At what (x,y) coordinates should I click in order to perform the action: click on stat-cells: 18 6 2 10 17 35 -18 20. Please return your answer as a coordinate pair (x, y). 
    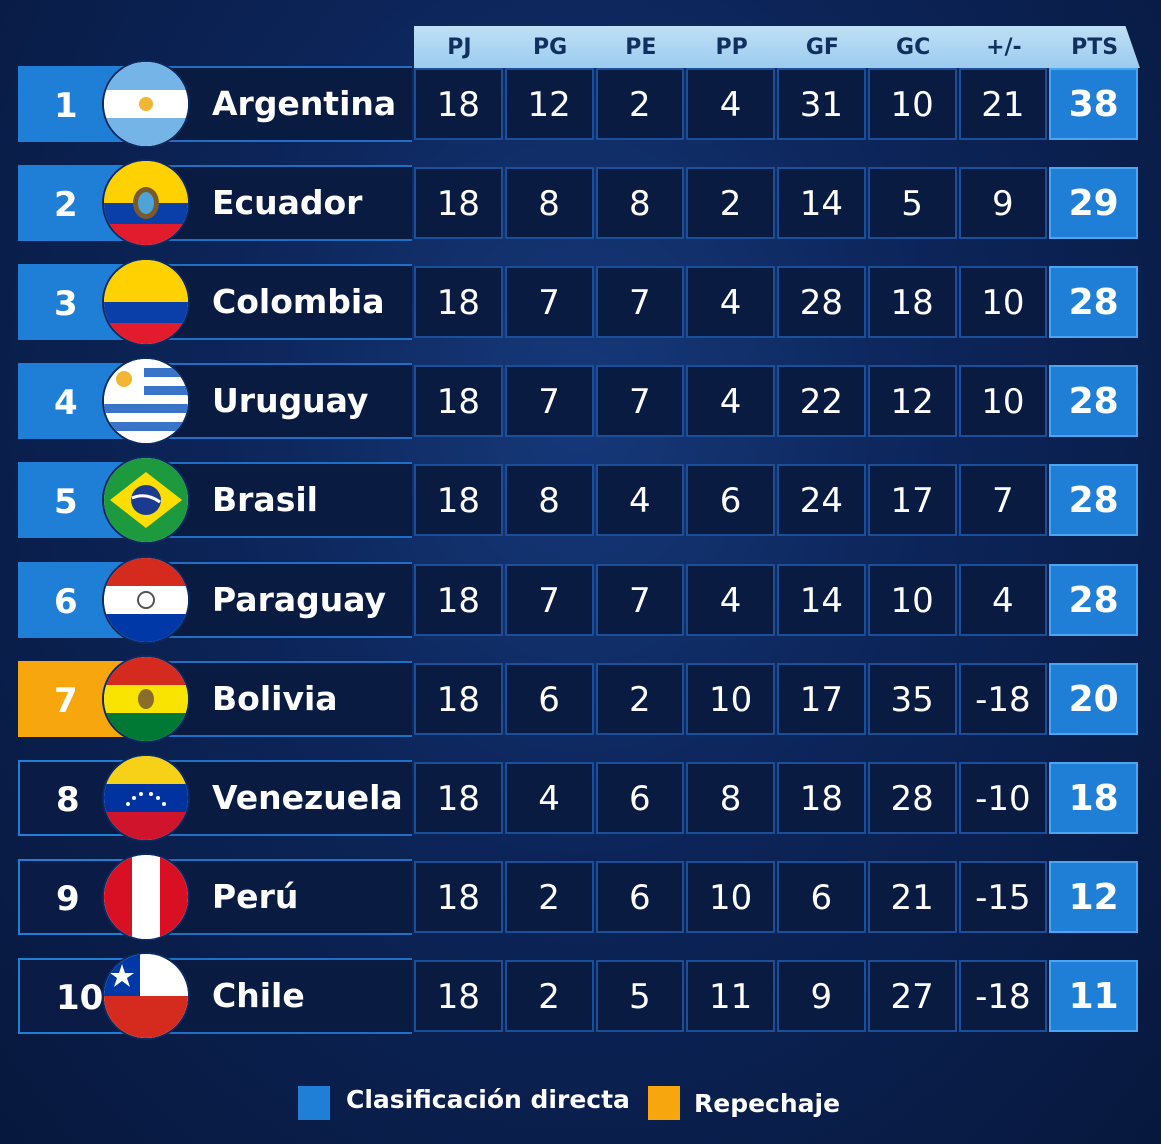
    Looking at the image, I should click on (777, 698).